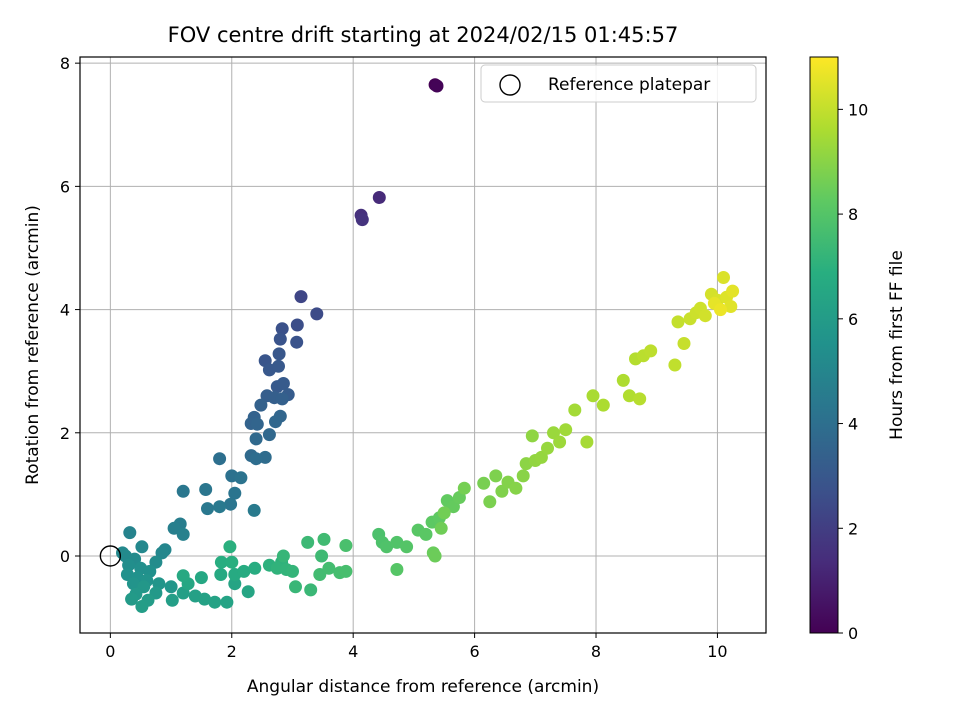  I want to click on colorbar-tick-label: 4, so click(853, 424).